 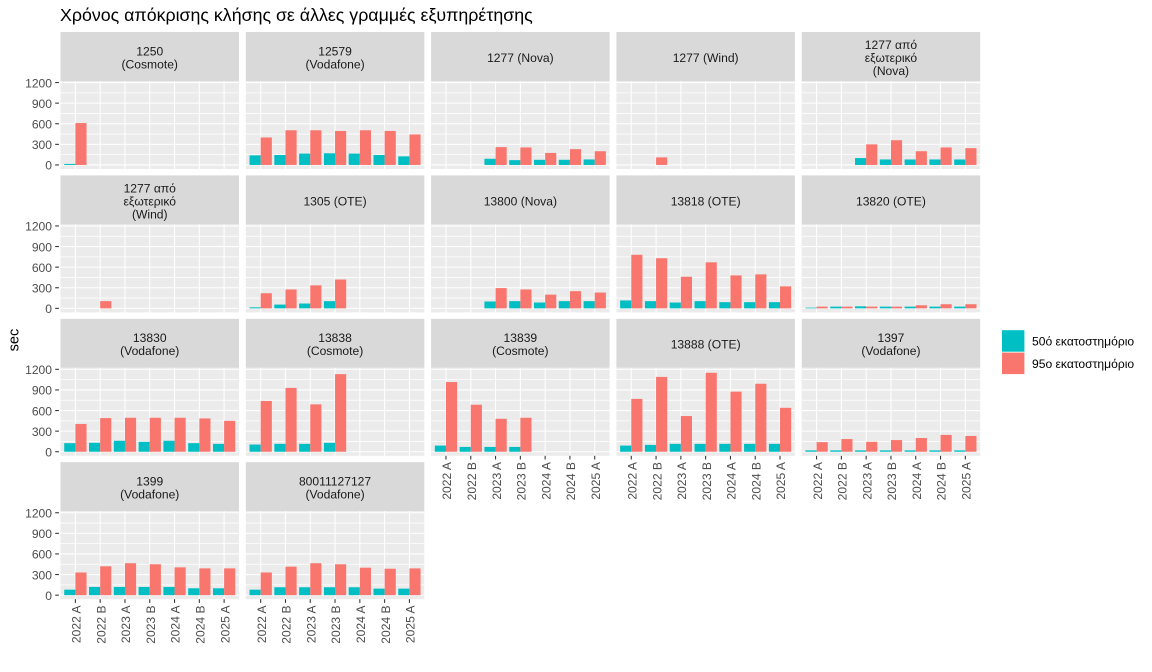 I want to click on svg-text: 95ο εκατοστημόριο, so click(x=1083, y=364).